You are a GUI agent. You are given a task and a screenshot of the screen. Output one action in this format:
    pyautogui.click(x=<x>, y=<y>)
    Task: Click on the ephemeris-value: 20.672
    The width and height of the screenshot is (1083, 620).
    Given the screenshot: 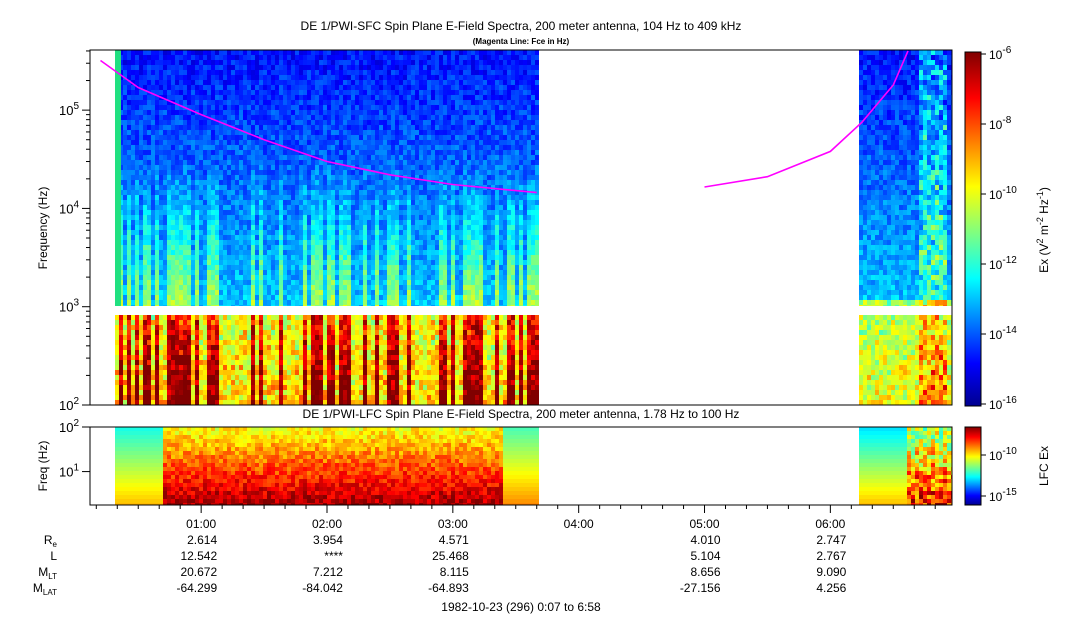 What is the action you would take?
    pyautogui.click(x=198, y=572)
    